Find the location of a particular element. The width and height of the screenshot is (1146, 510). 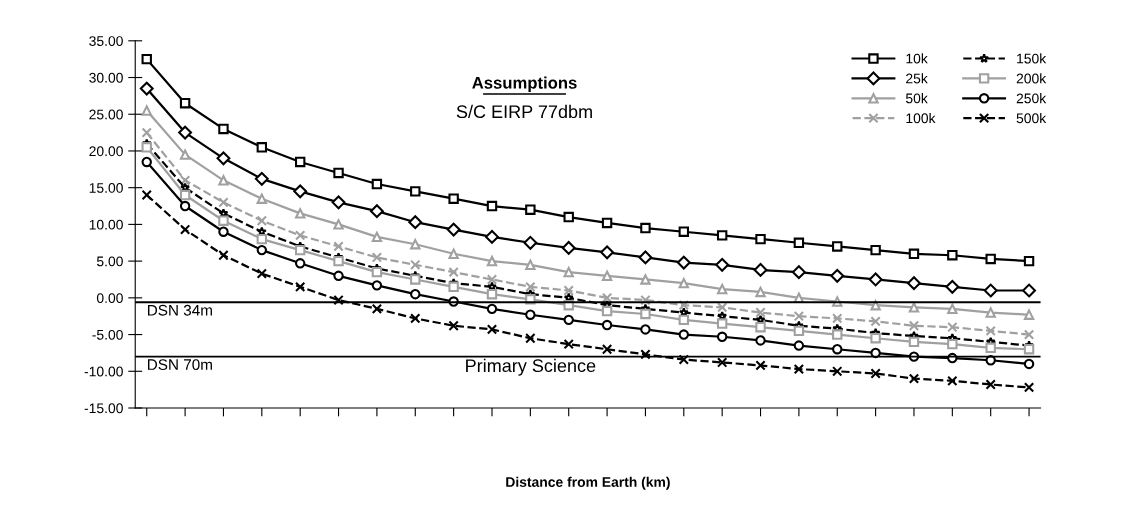

annotation: Assumptions is located at coordinates (524, 84).